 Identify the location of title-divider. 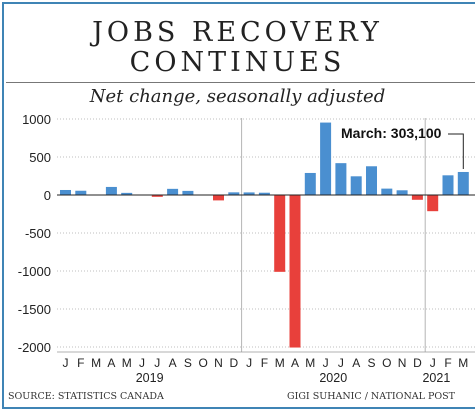
(240, 82).